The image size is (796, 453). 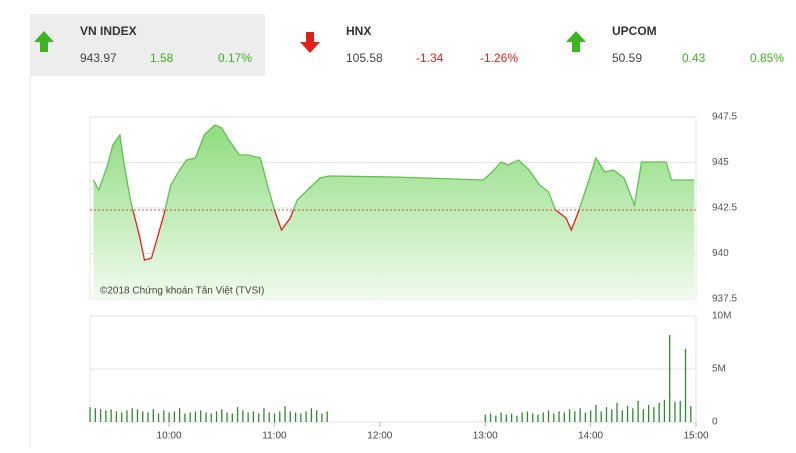 I want to click on ticker-selected-bg, so click(x=147, y=45).